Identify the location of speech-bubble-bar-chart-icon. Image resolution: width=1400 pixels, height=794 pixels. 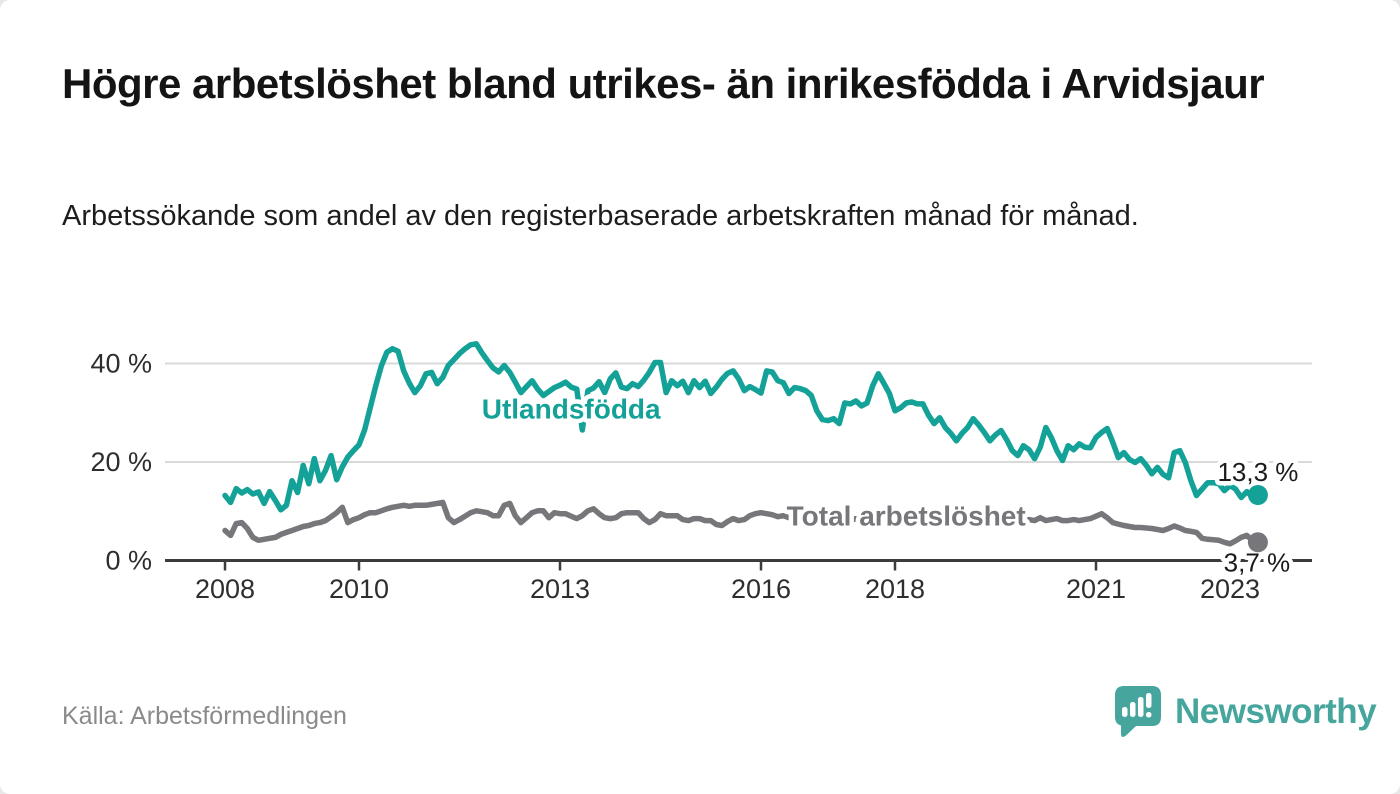
(1138, 712).